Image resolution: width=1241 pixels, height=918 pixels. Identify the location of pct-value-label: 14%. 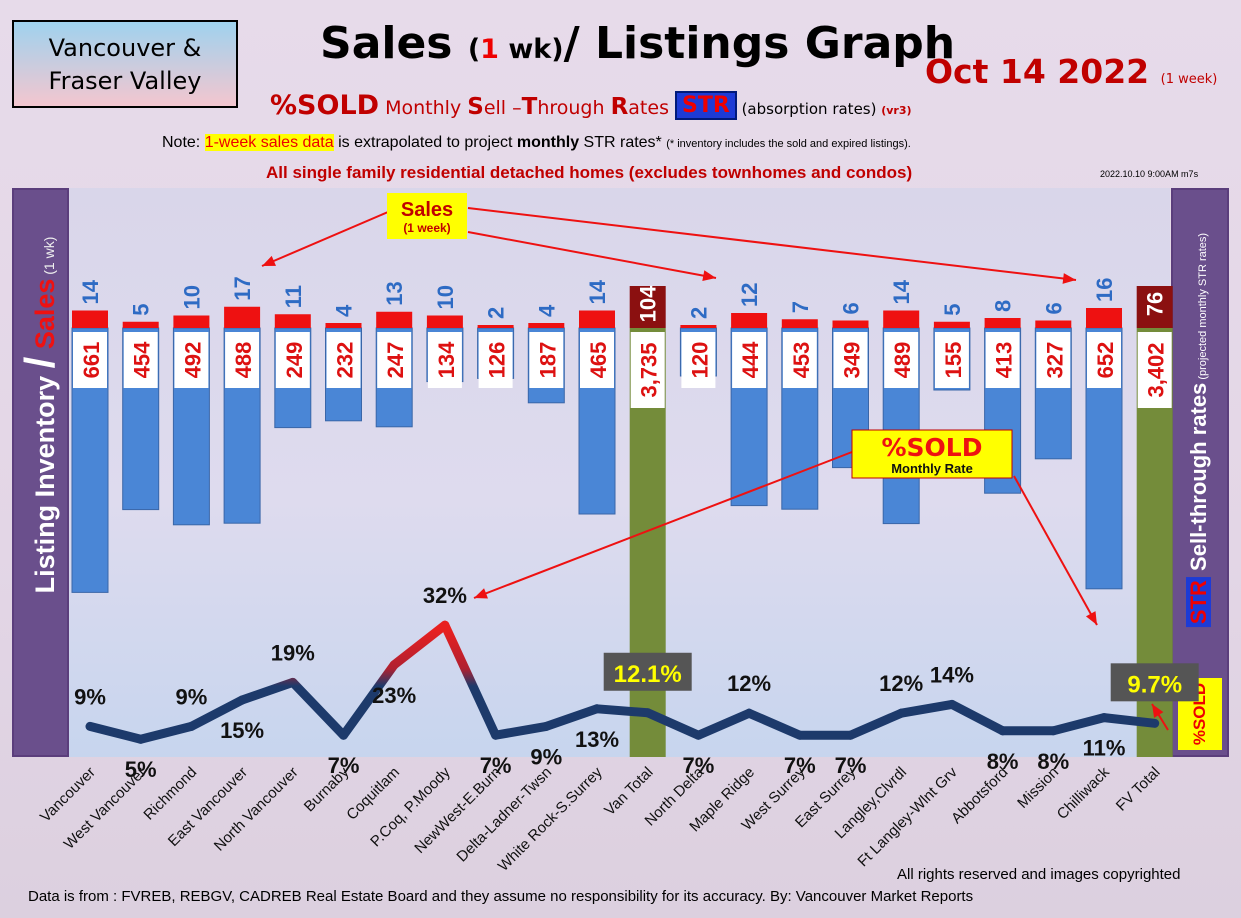
(952, 674).